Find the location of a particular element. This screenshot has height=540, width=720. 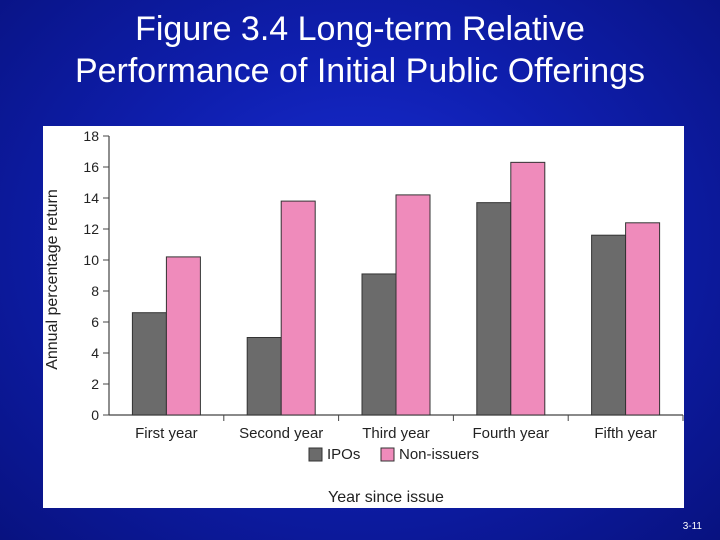

slide-number: 3-11 is located at coordinates (692, 526).